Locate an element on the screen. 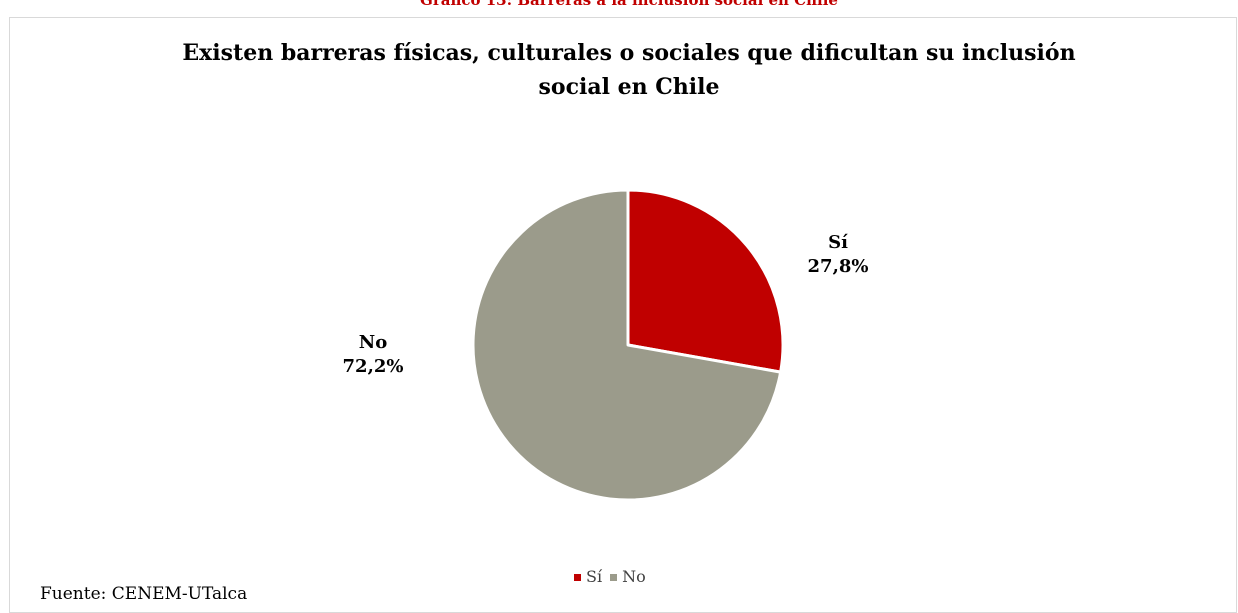 Image resolution: width=1238 pixels, height=613 pixels. legend-item-si: Sí is located at coordinates (588, 577).